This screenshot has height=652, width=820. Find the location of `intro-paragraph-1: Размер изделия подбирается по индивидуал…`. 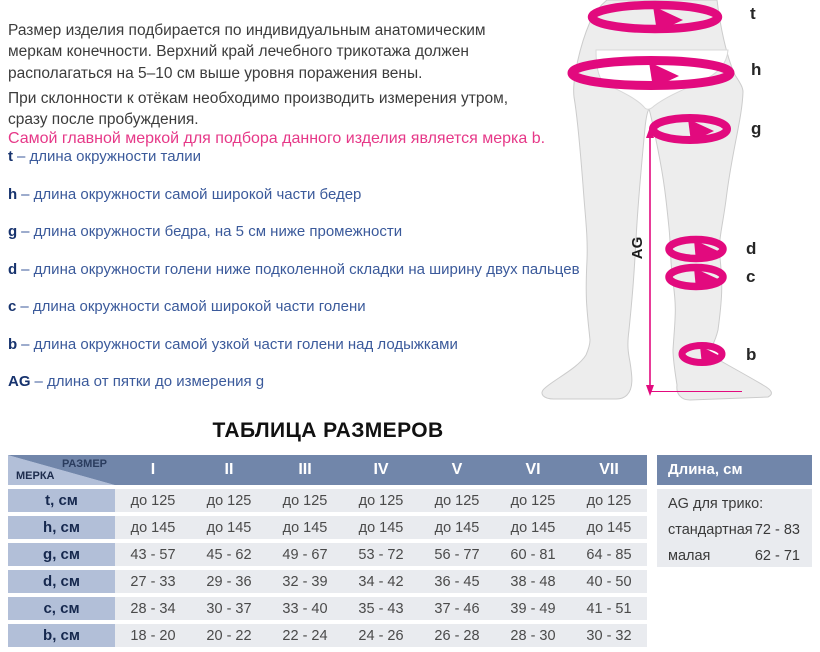

intro-paragraph-1: Размер изделия подбирается по индивидуал… is located at coordinates (247, 51).